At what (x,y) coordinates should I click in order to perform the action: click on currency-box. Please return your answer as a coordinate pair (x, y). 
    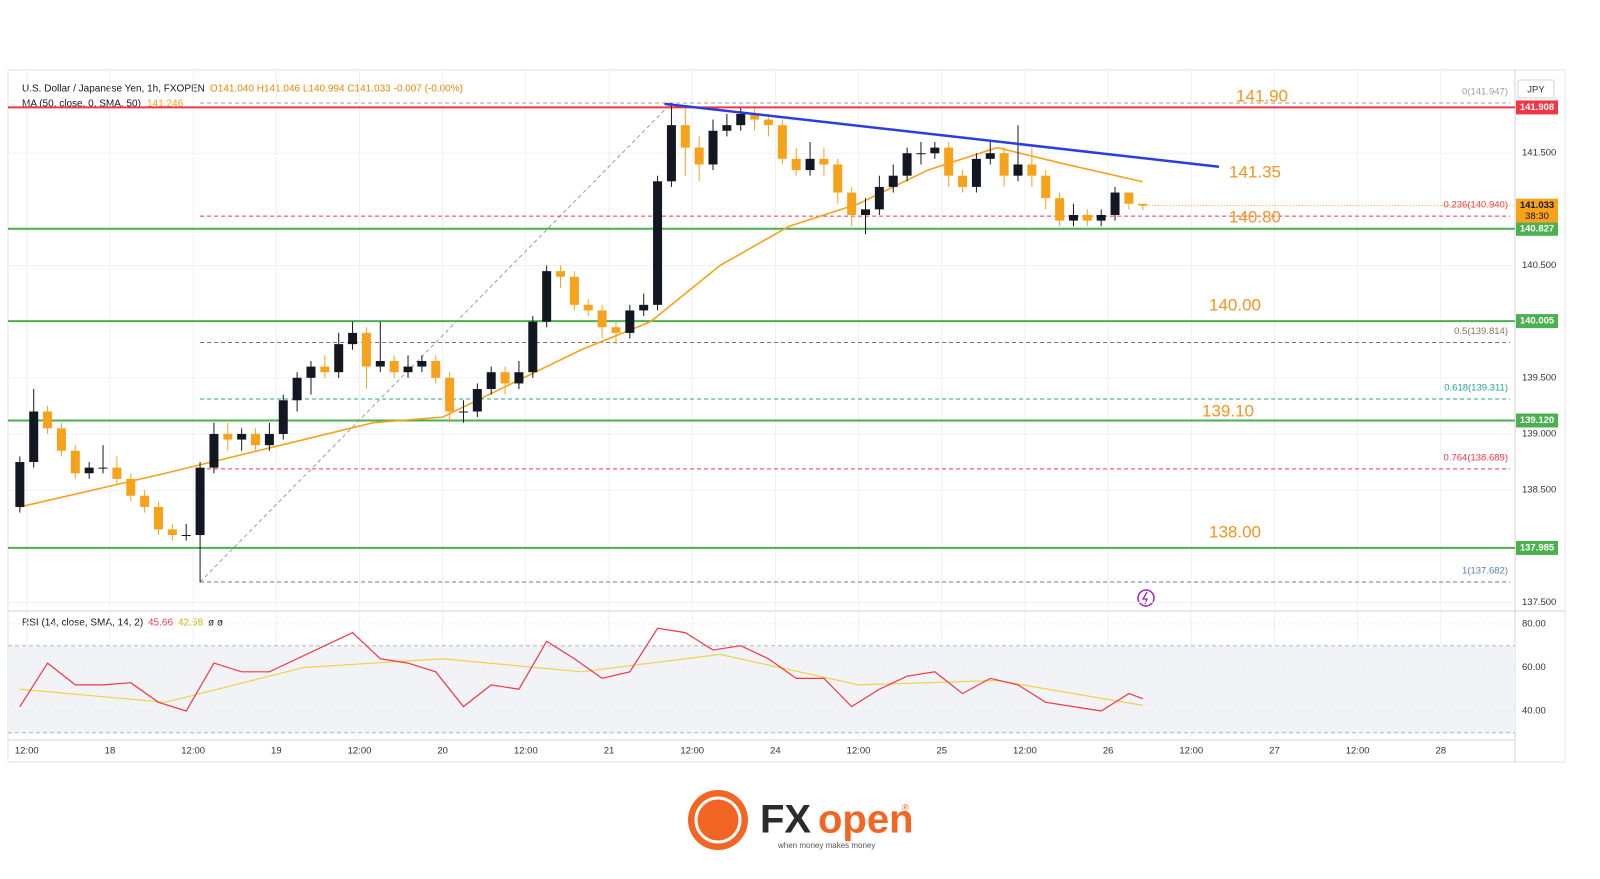
    Looking at the image, I should click on (1536, 89).